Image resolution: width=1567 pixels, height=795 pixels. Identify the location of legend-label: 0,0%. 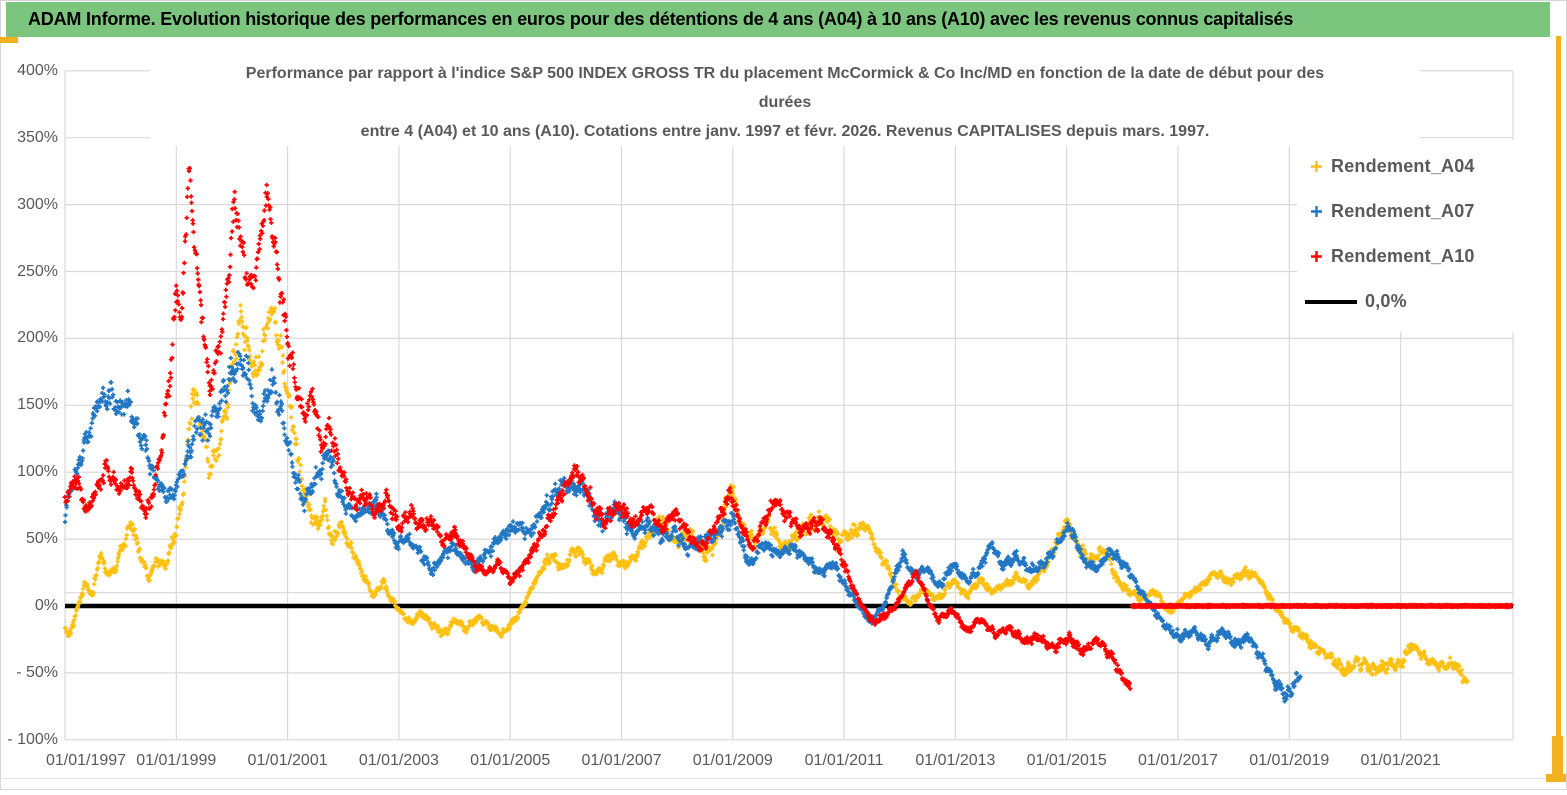
(1386, 301).